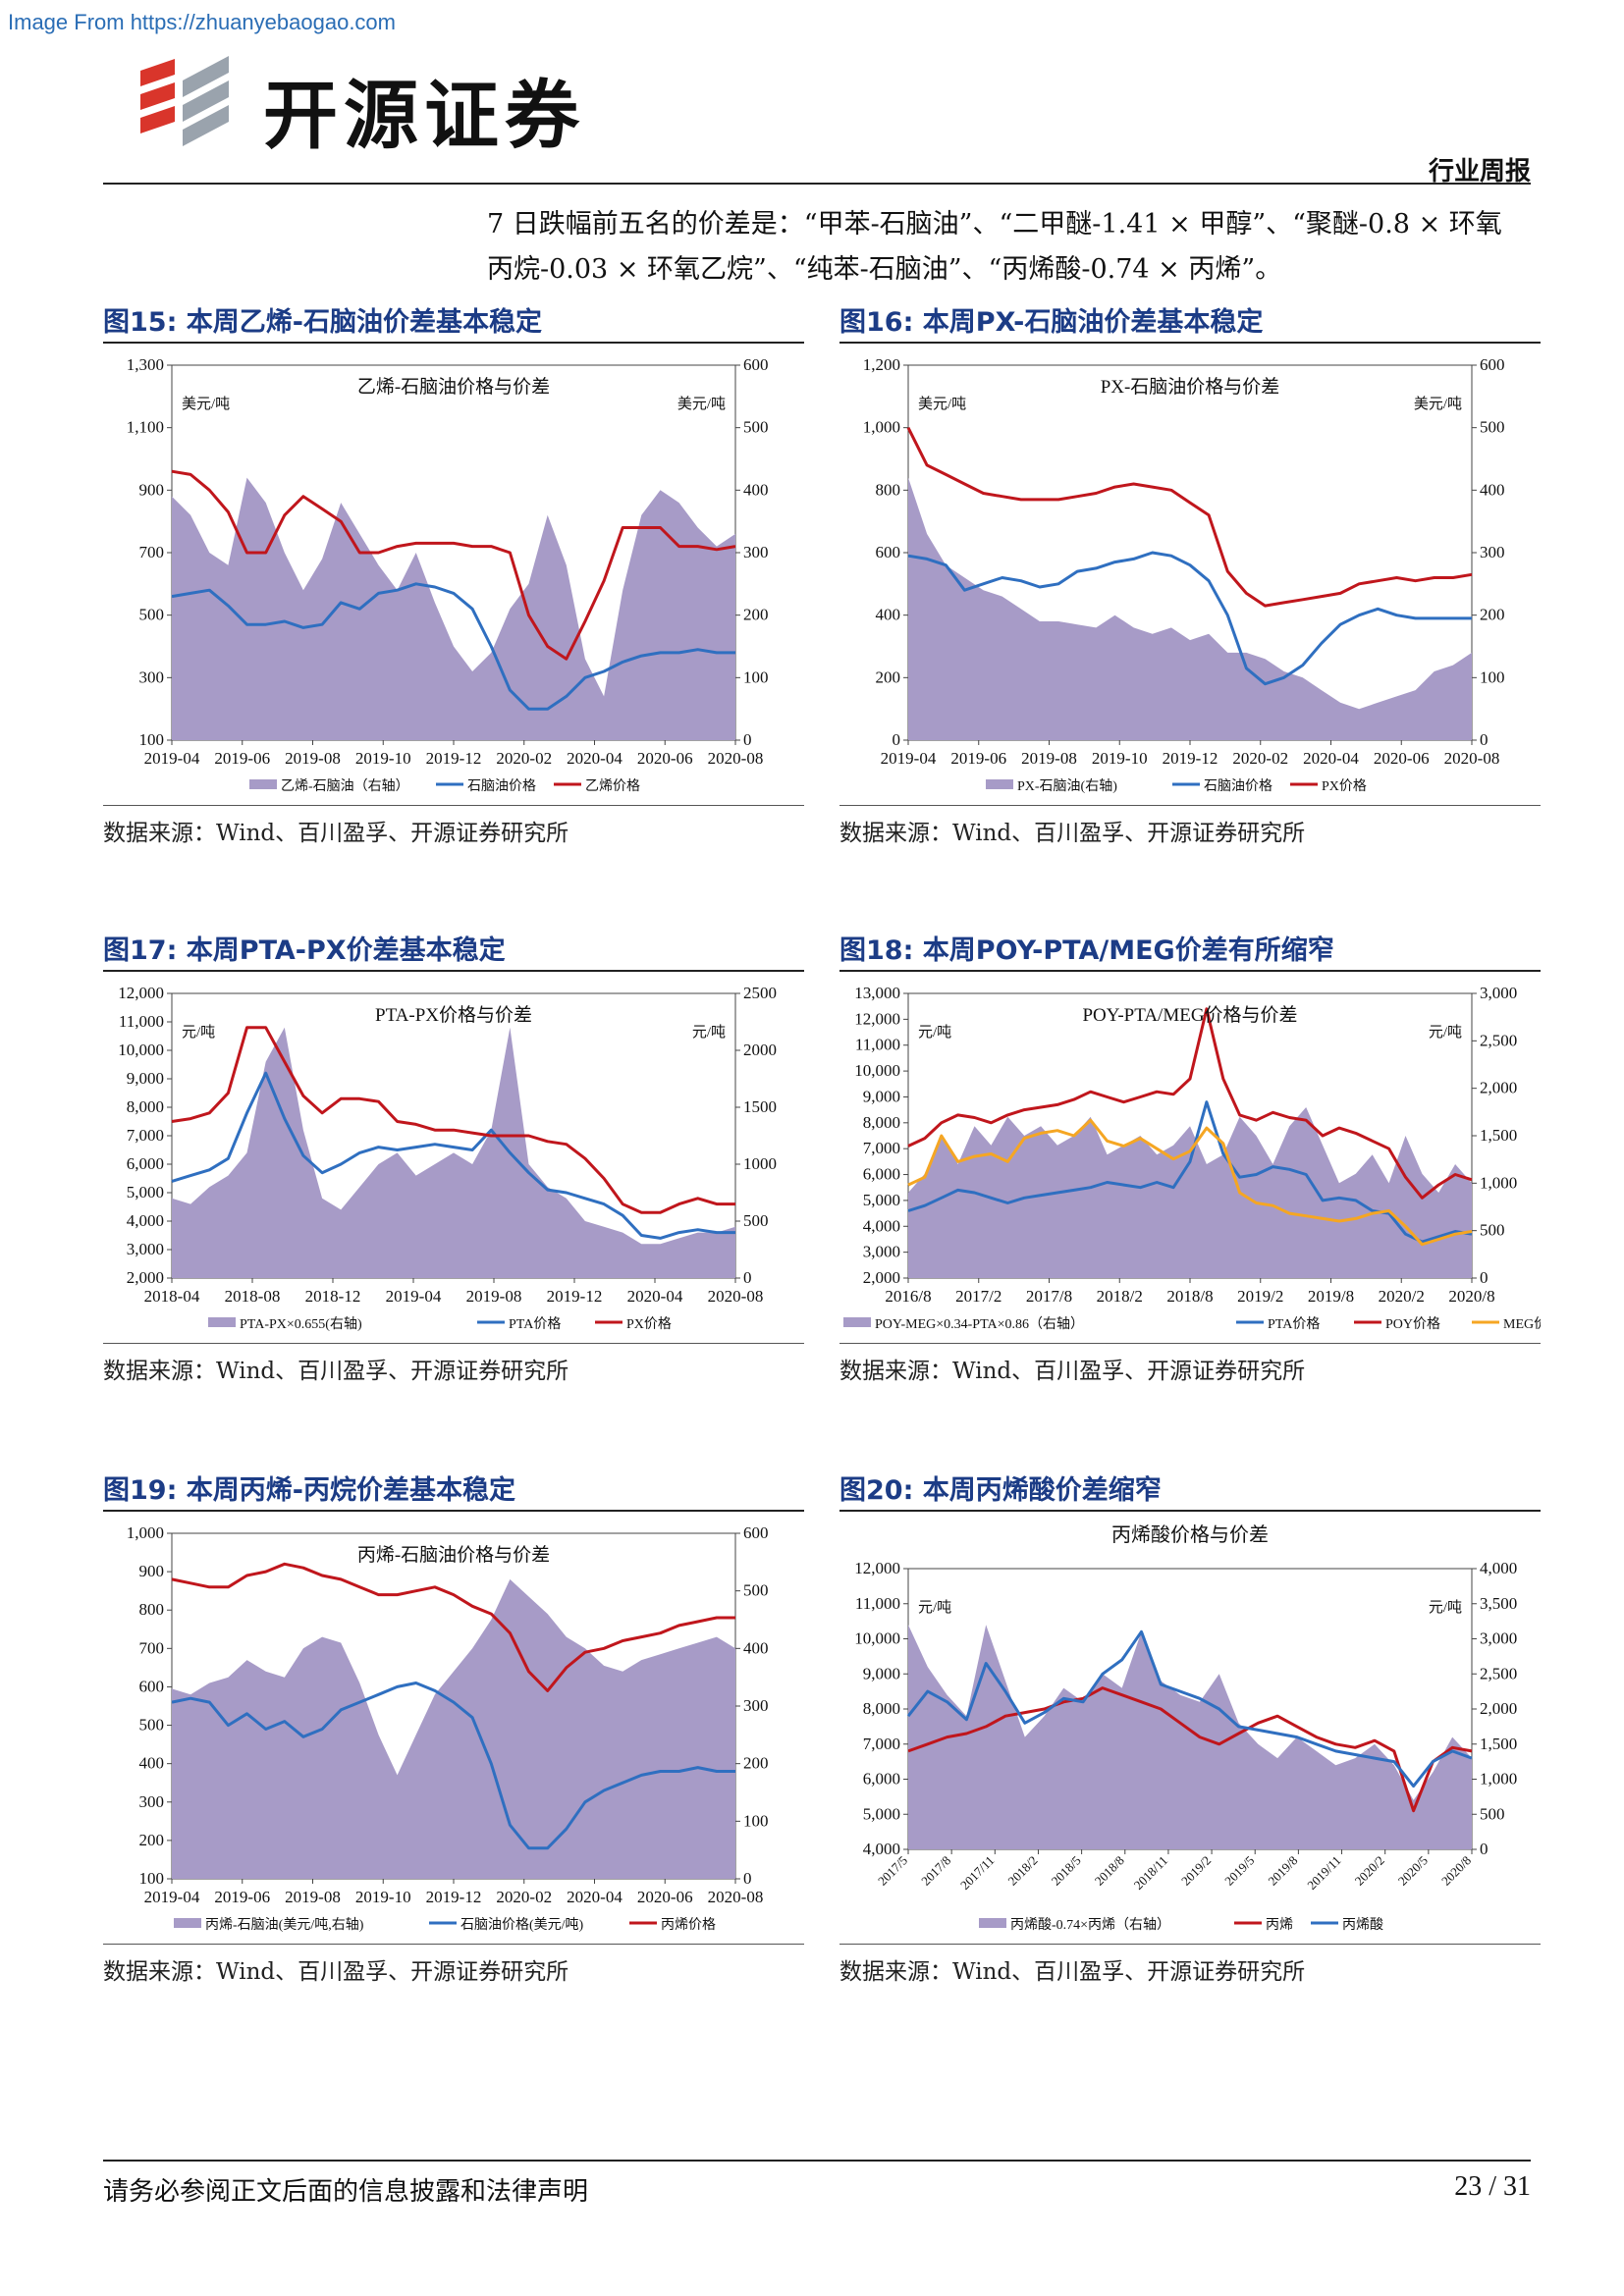 The image size is (1624, 2296). What do you see at coordinates (206, 404) in the screenshot?
I see `unit-label-left: 美元/吨` at bounding box center [206, 404].